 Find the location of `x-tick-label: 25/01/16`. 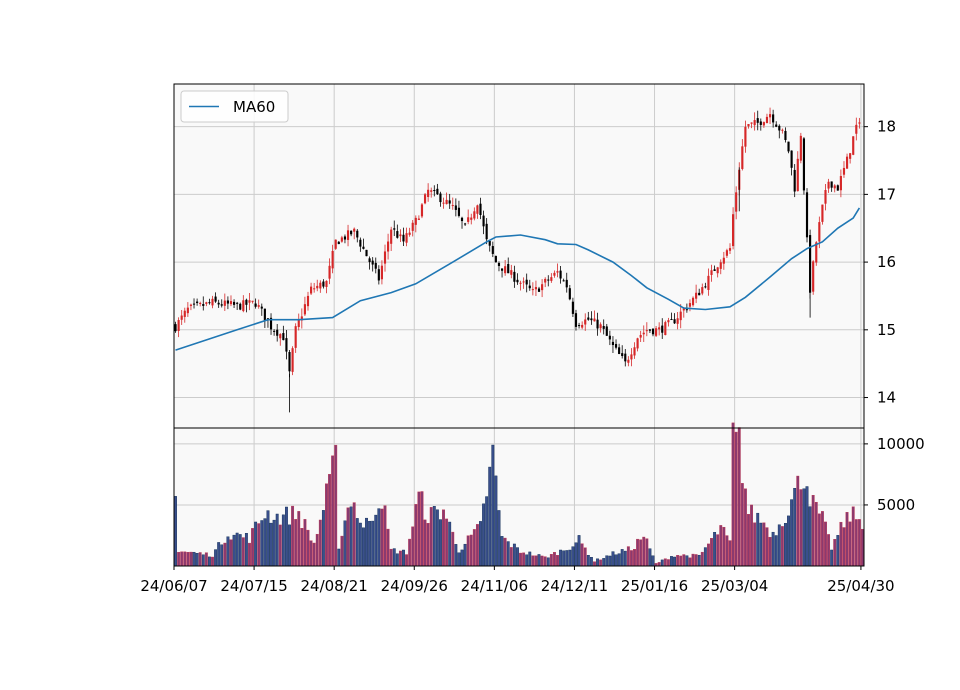

x-tick-label: 25/01/16 is located at coordinates (654, 586).